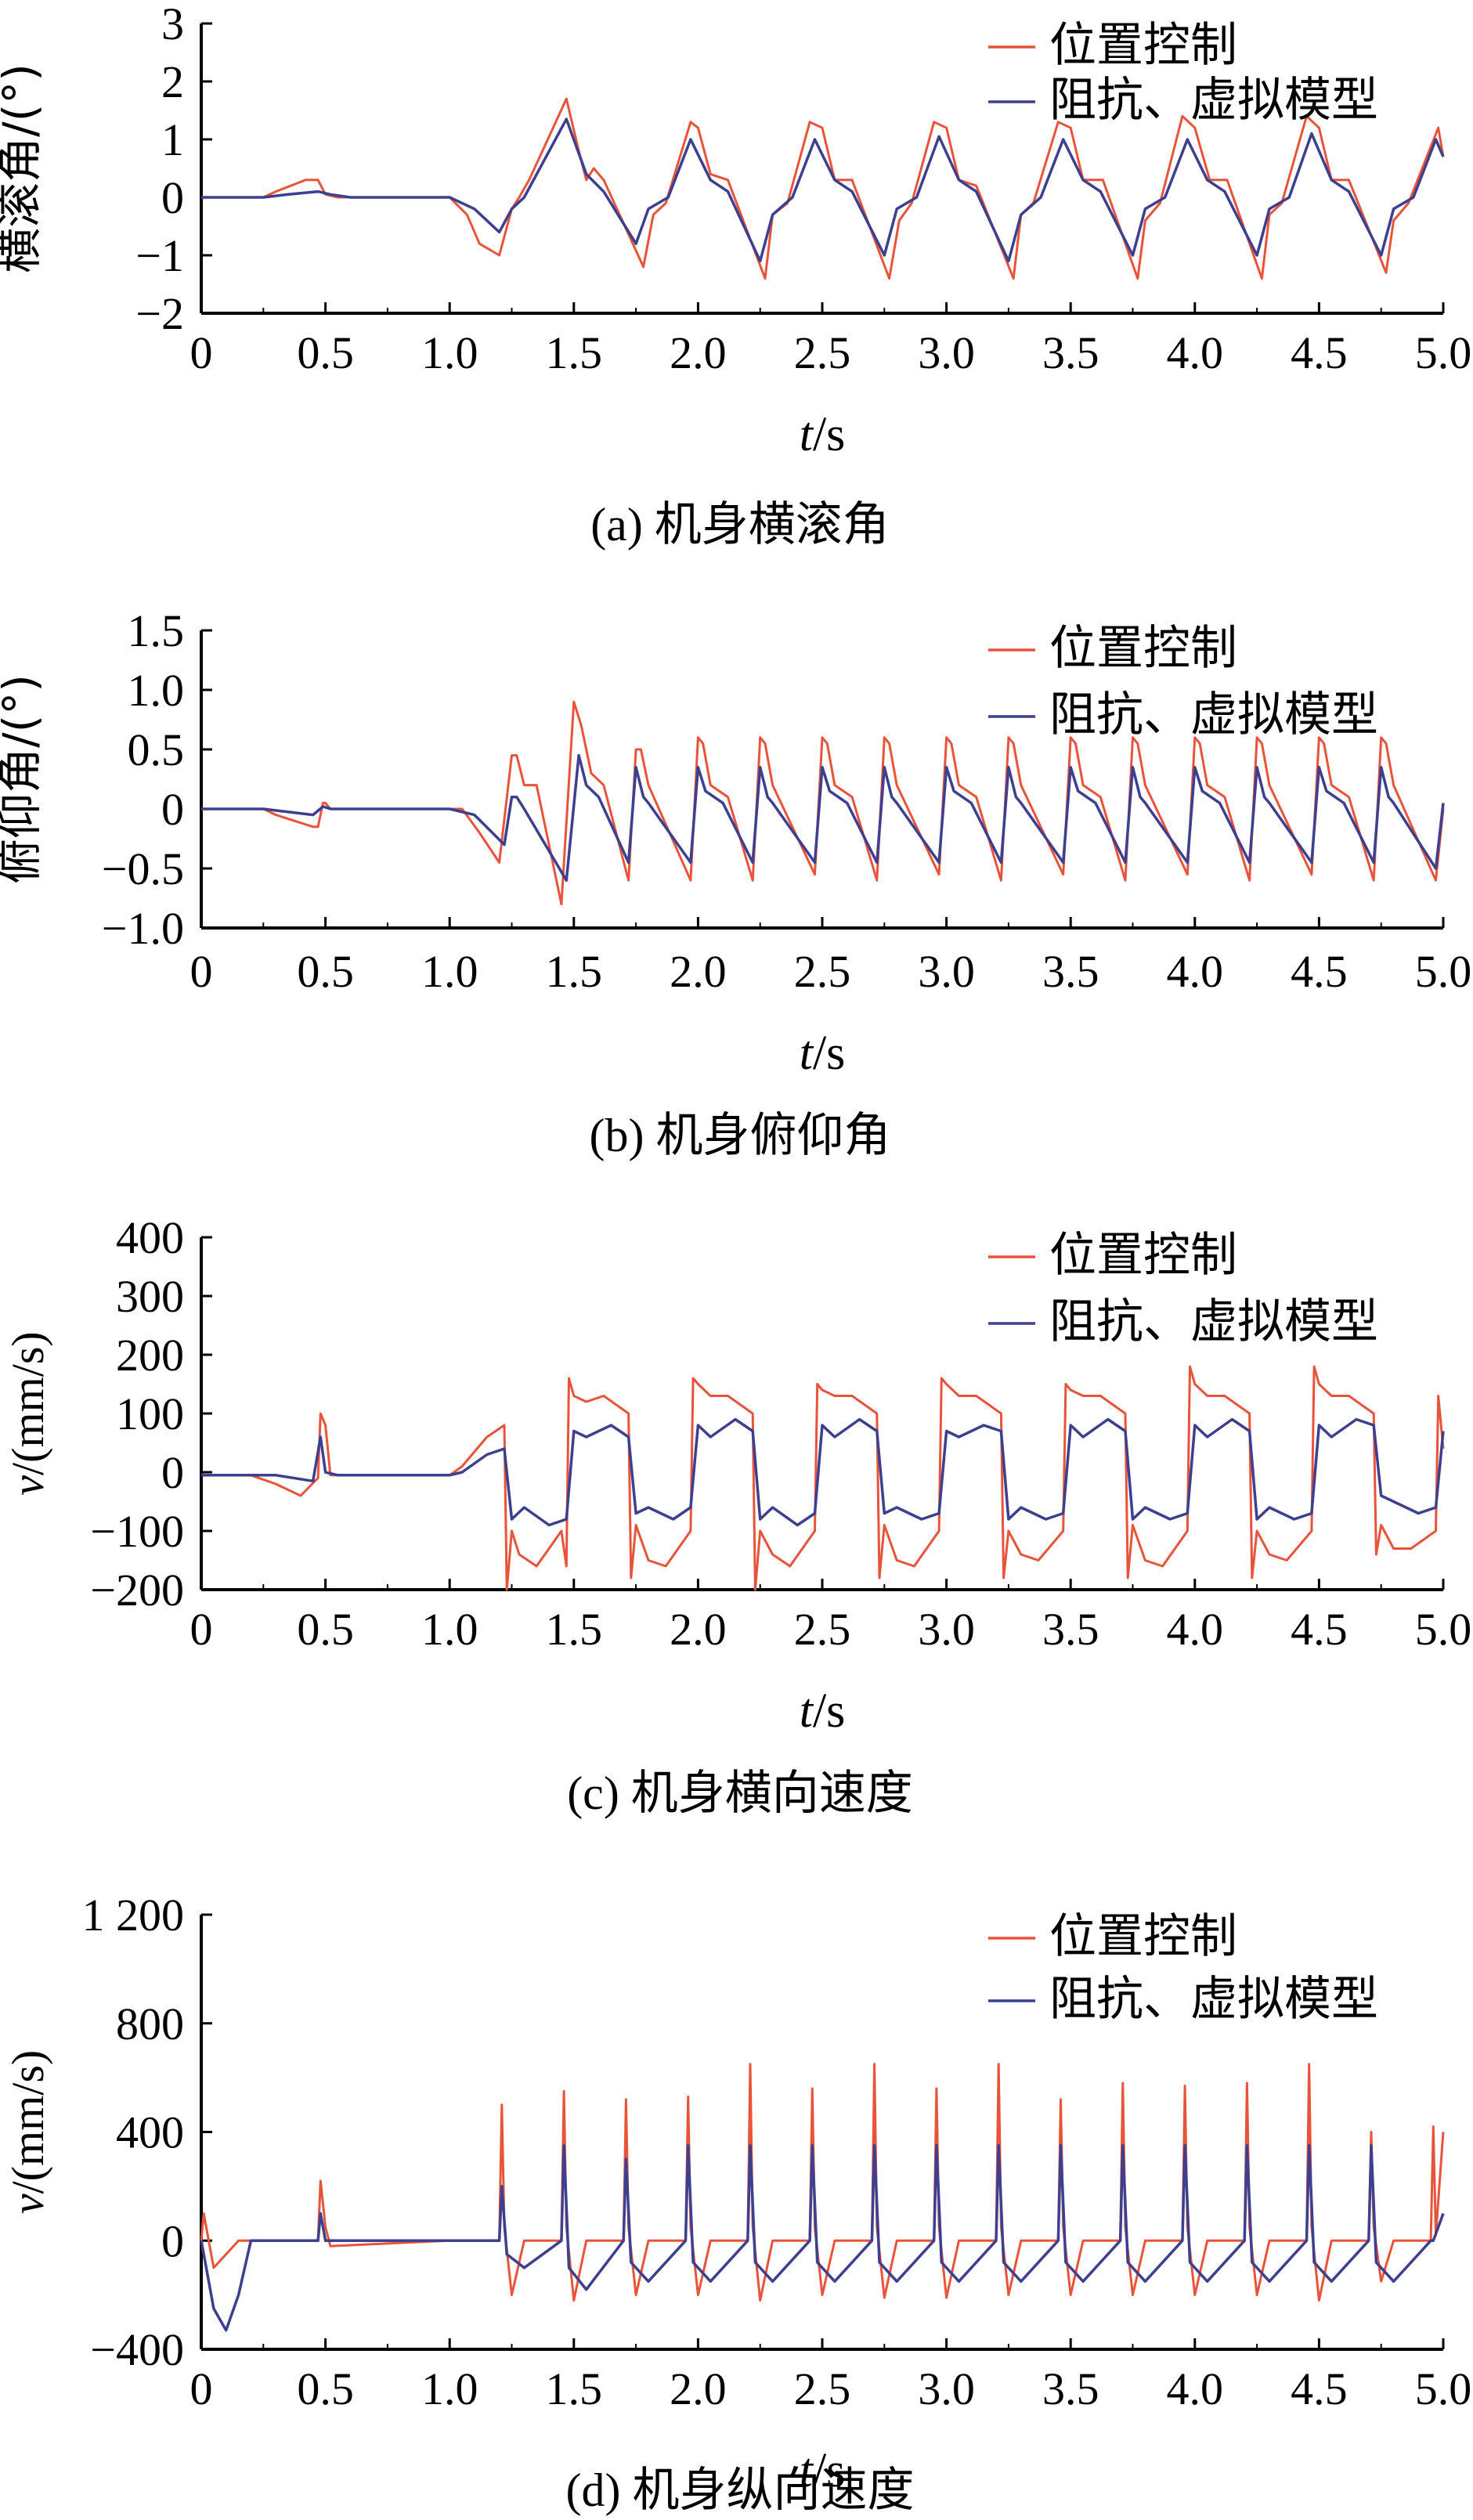 The width and height of the screenshot is (1473, 2520). Describe the element at coordinates (23, 779) in the screenshot. I see `y-axis-title: 俯仰角/(°)` at that location.